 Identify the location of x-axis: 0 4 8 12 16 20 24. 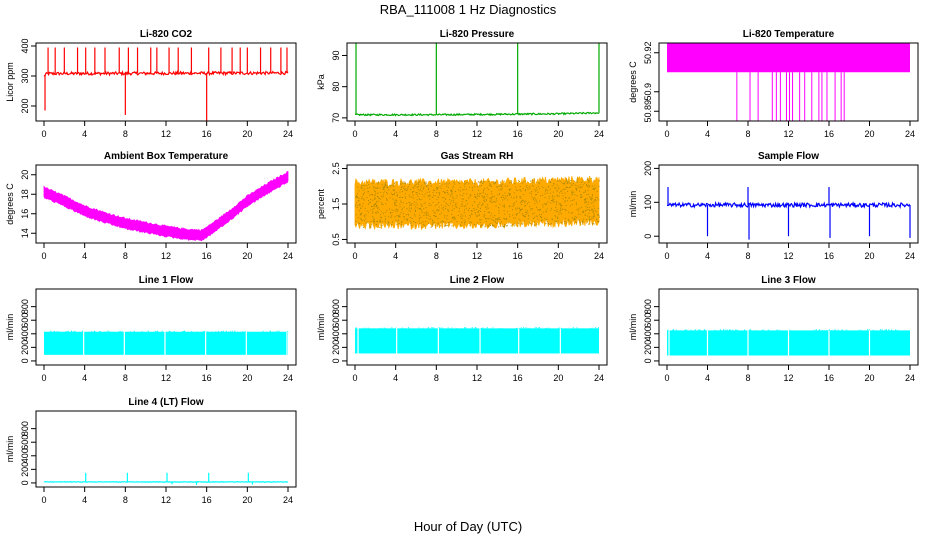
(478, 130).